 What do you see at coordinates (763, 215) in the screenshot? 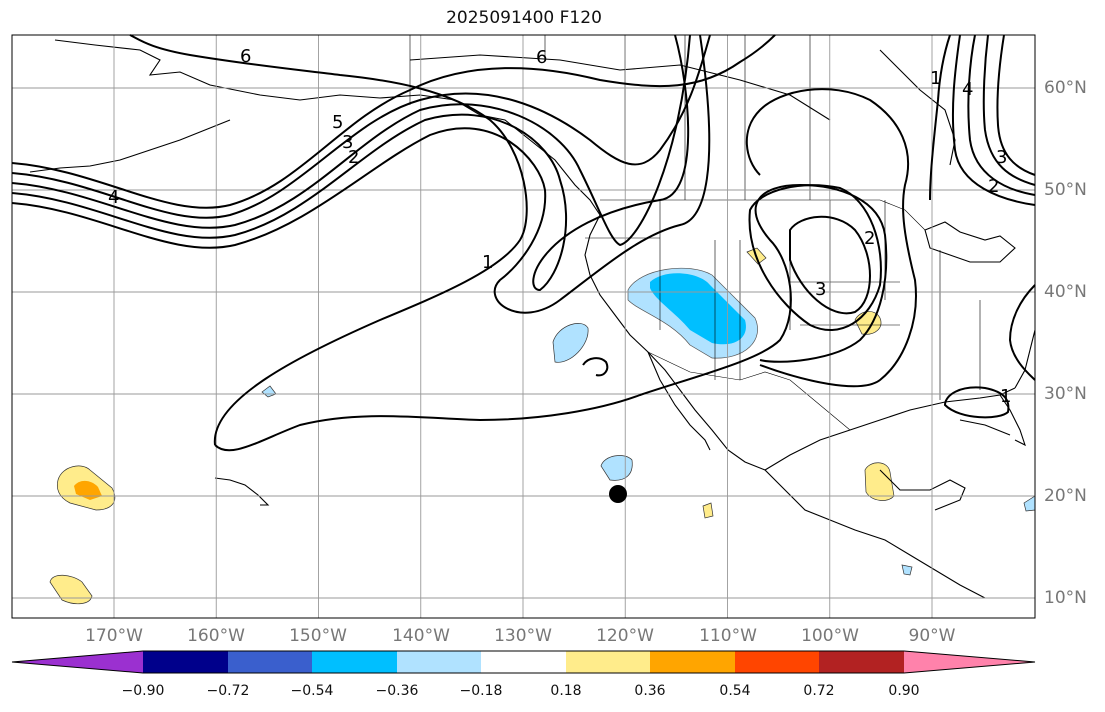
I see `us-canada-border` at bounding box center [763, 215].